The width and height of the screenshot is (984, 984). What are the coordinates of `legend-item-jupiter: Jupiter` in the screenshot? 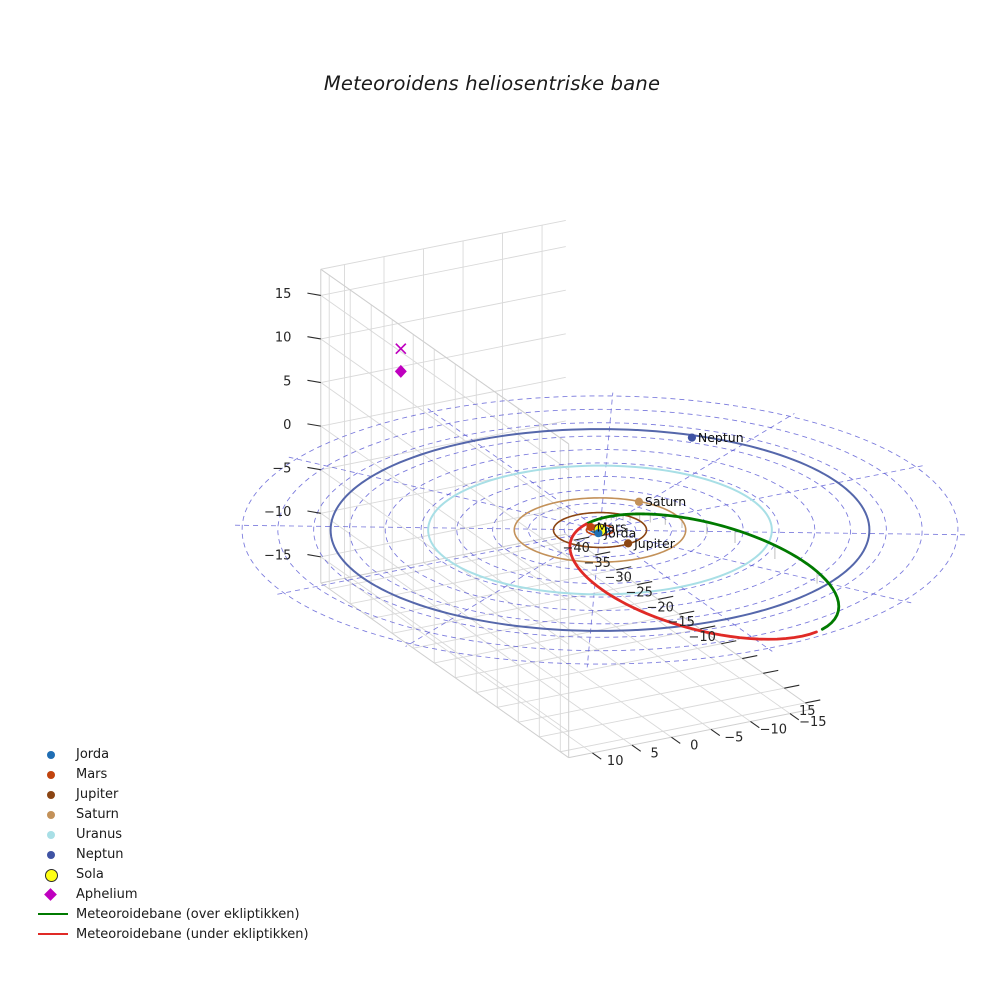 It's located at (186, 794).